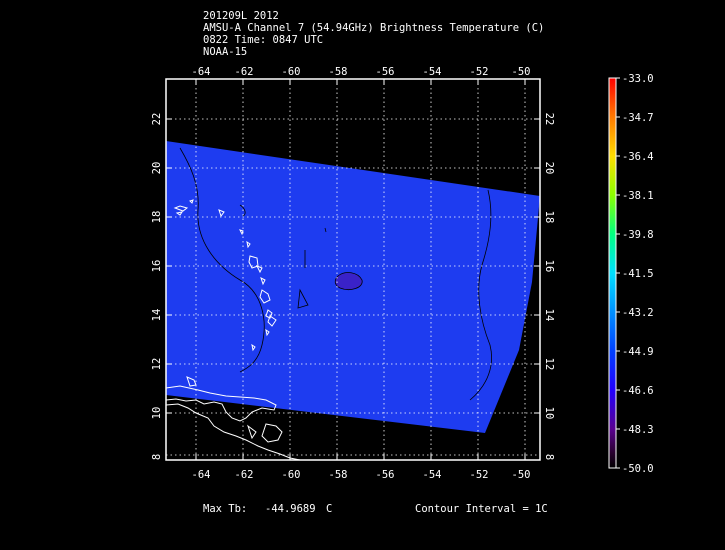  Describe the element at coordinates (638, 157) in the screenshot. I see `colorbar-label: -36.4` at that location.